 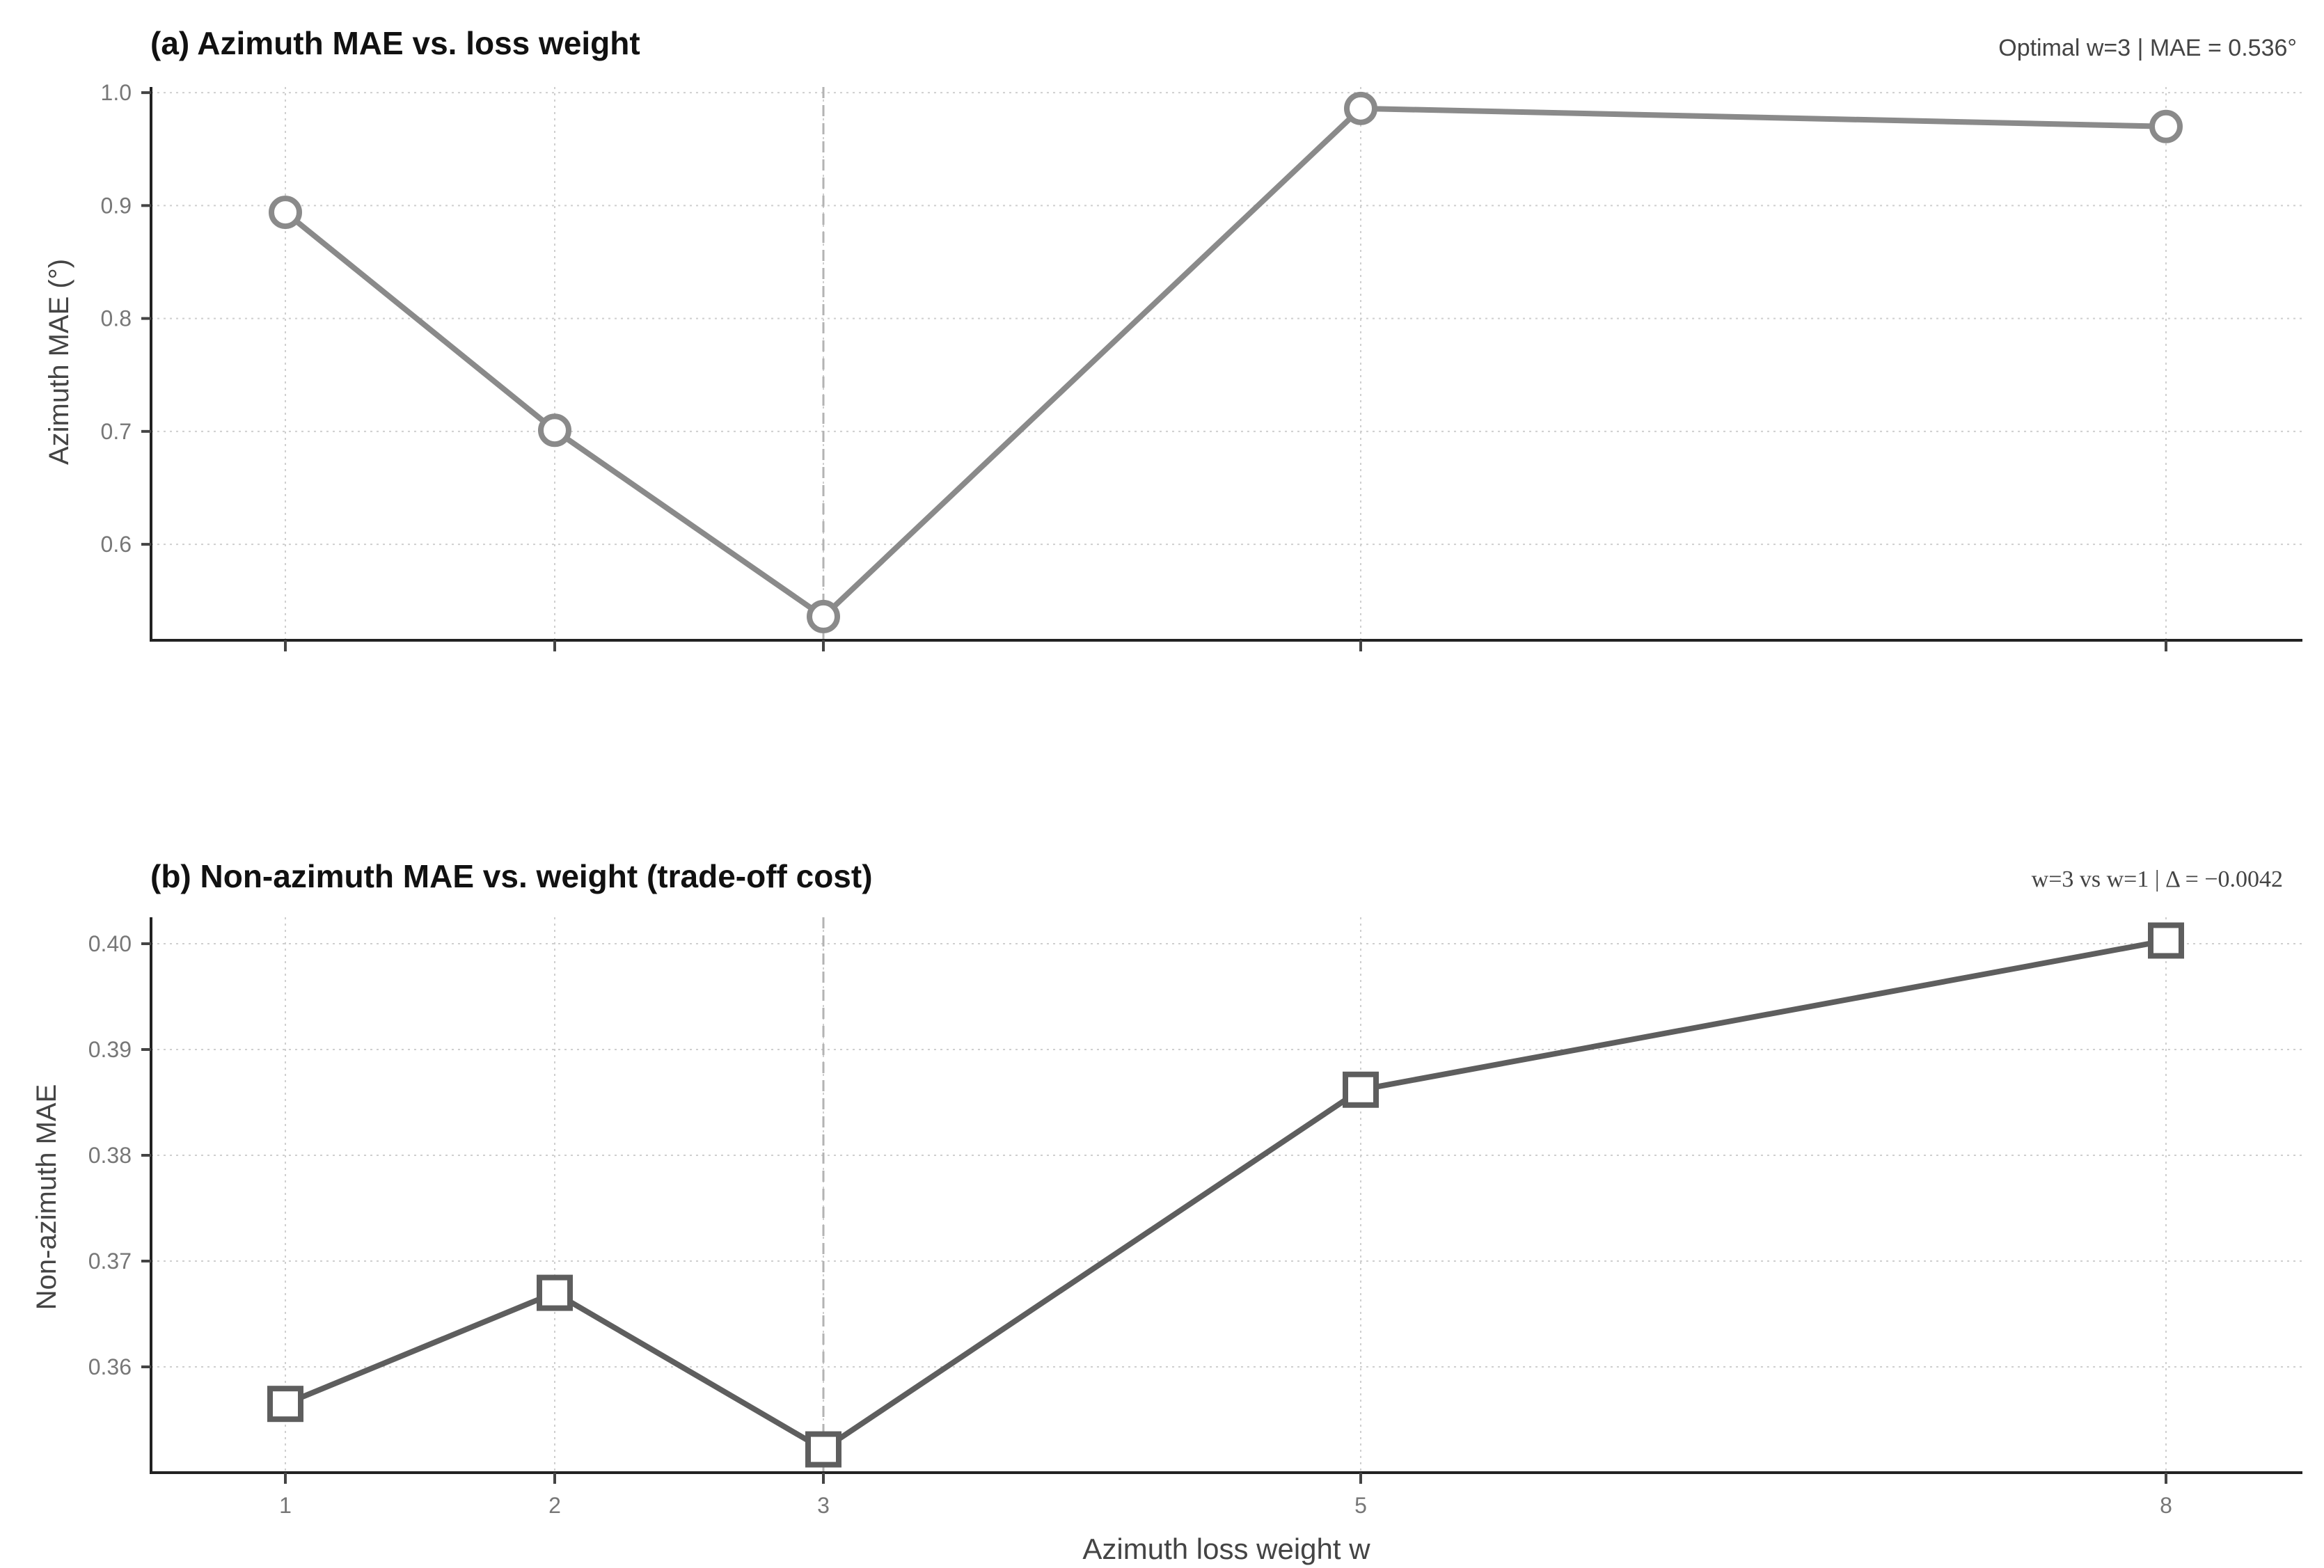 I want to click on panel-b-ytick-label: 0.40, so click(x=110, y=943).